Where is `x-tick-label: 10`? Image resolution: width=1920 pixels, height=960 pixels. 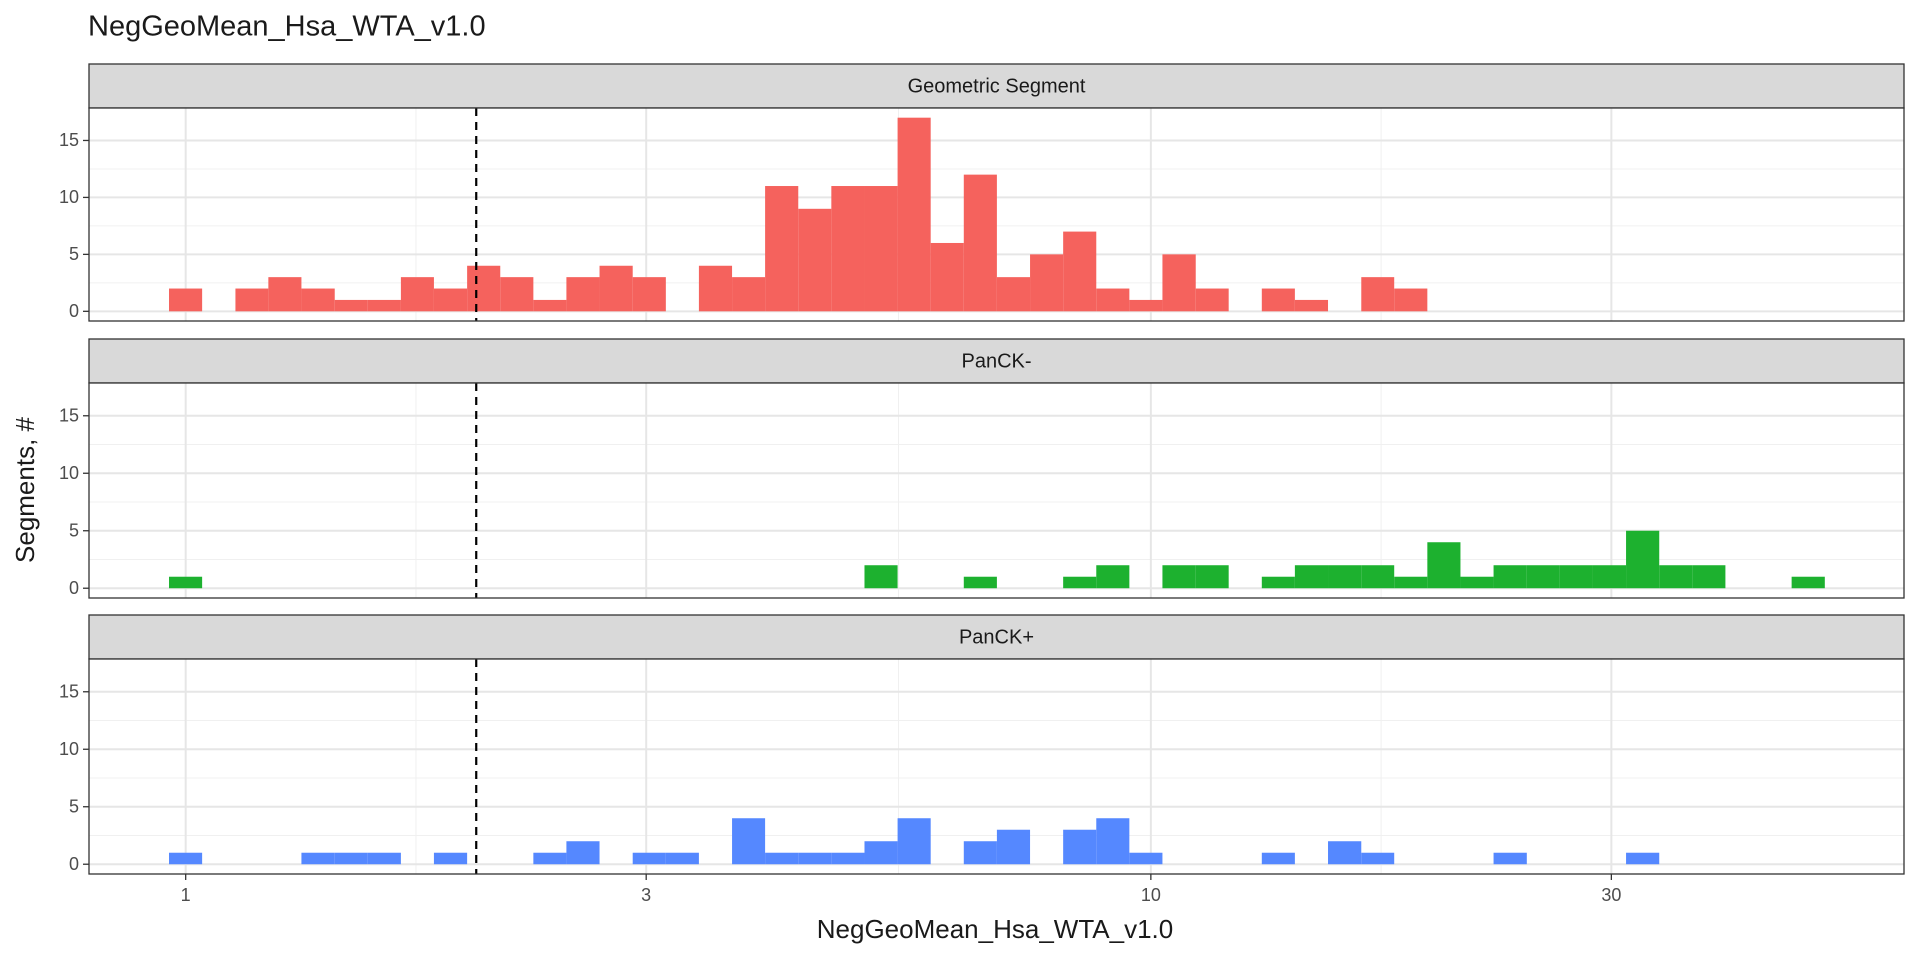
x-tick-label: 10 is located at coordinates (1151, 895).